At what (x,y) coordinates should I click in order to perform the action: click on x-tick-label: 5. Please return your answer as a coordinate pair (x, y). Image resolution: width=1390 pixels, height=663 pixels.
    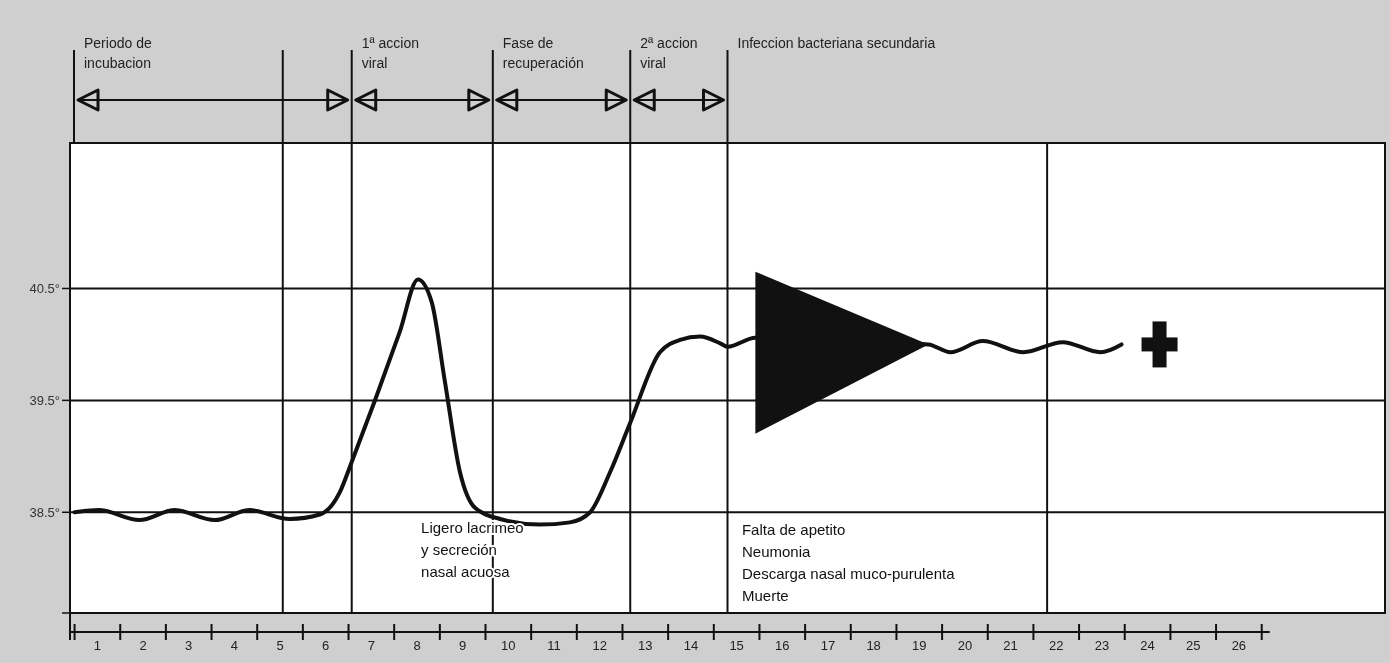
    Looking at the image, I should click on (280, 645).